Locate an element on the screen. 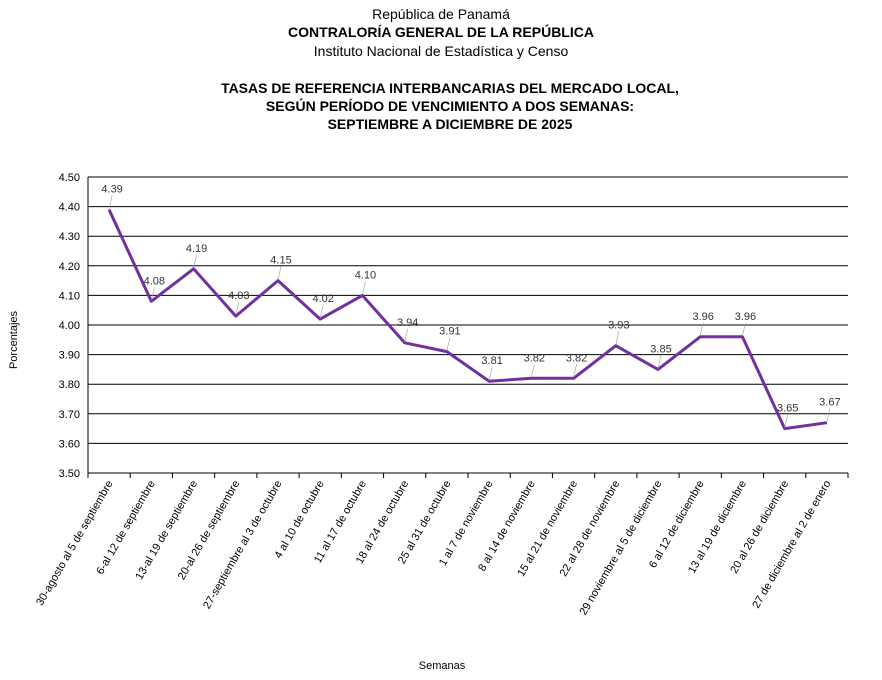 The width and height of the screenshot is (882, 680). y-tick-label: 4.50 is located at coordinates (69, 178).